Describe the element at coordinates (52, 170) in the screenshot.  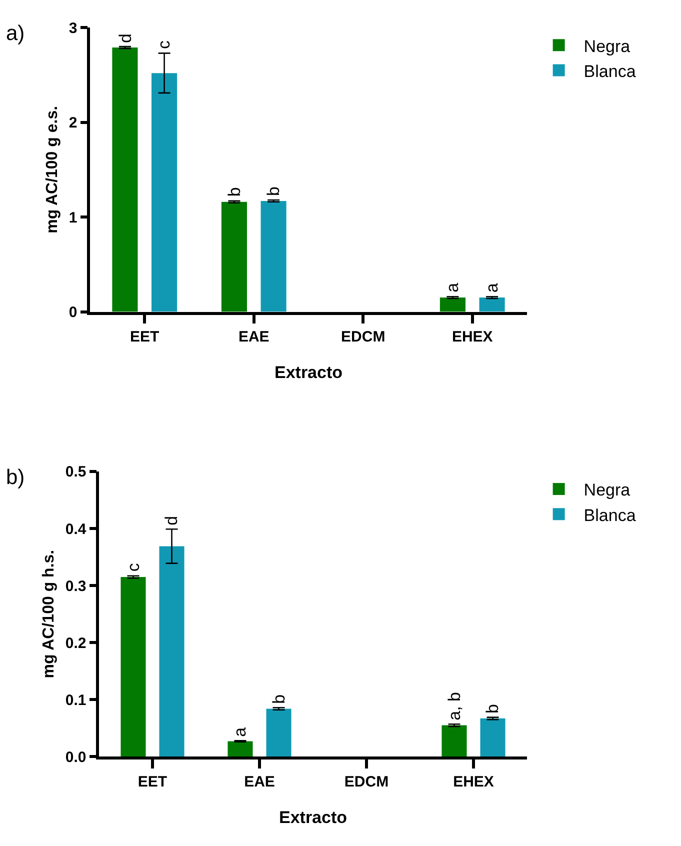
I see `y-axis-title: mg AC/100 g e.s.` at that location.